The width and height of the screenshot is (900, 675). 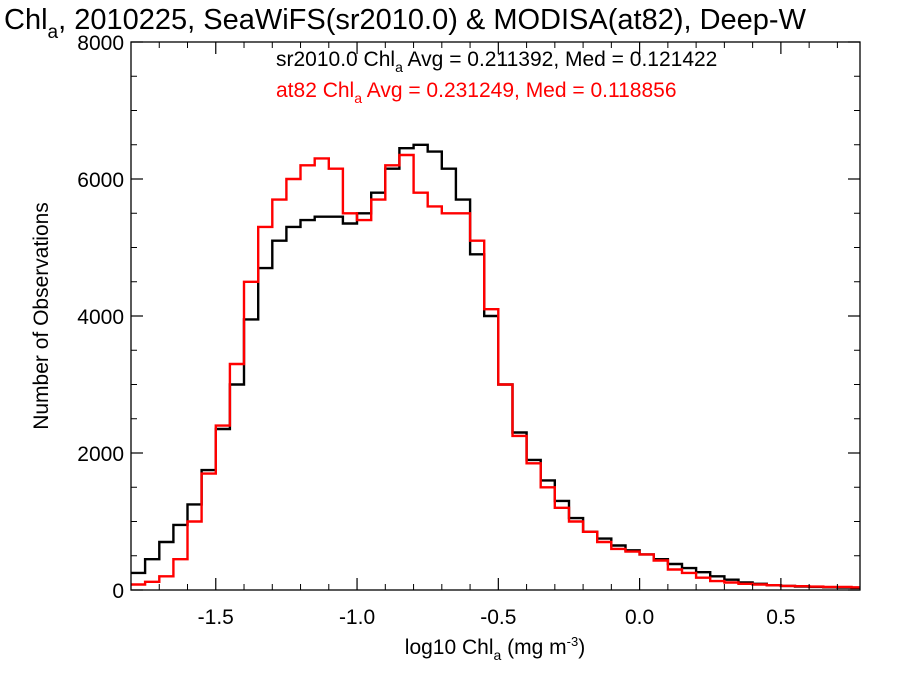 What do you see at coordinates (315, 90) in the screenshot?
I see `legend-entry-at82-pre: at82 Chl` at bounding box center [315, 90].